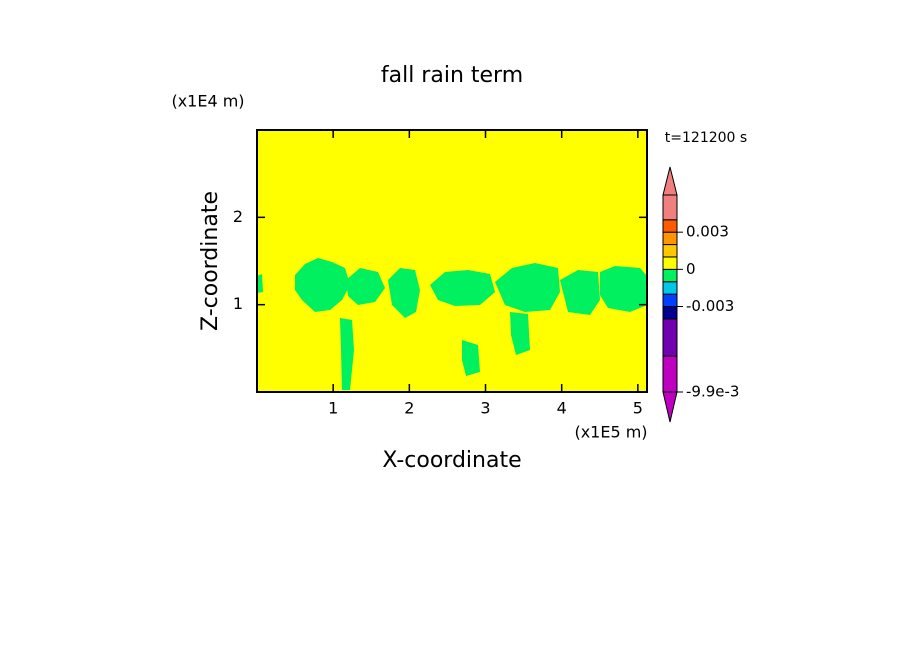 The width and height of the screenshot is (904, 654). Describe the element at coordinates (333, 408) in the screenshot. I see `x-tick-label: 1` at that location.